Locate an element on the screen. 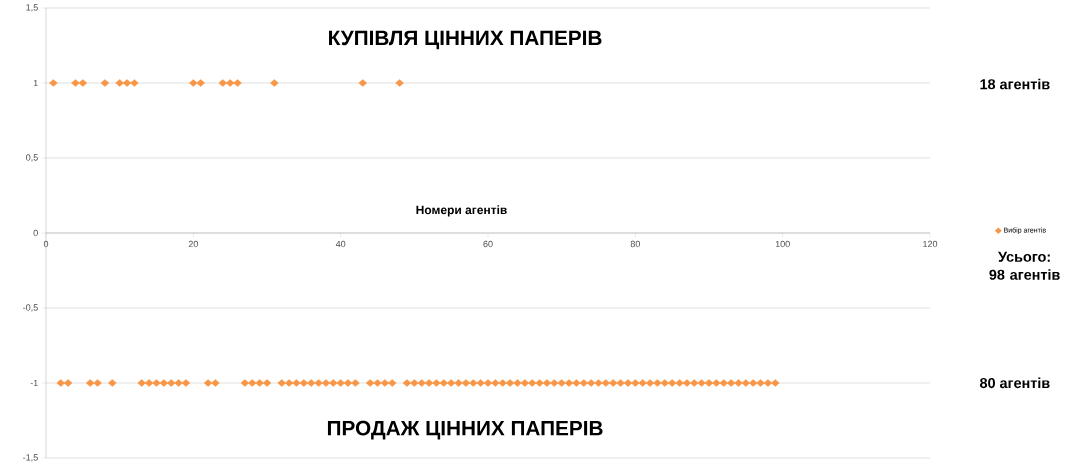 Image resolution: width=1090 pixels, height=466 pixels. y-tick-label: 1 is located at coordinates (35, 83).